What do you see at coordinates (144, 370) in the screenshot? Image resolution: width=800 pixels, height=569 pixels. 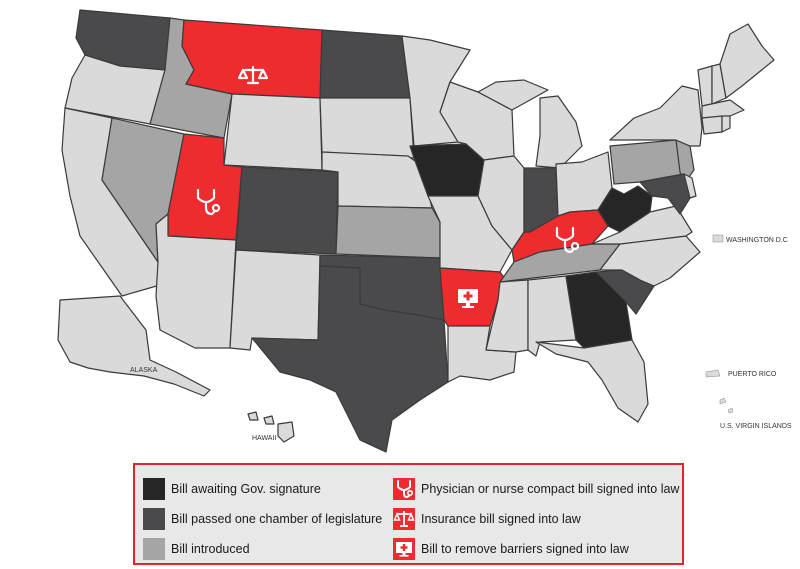 I see `alaska-label: ALASKA` at bounding box center [144, 370].